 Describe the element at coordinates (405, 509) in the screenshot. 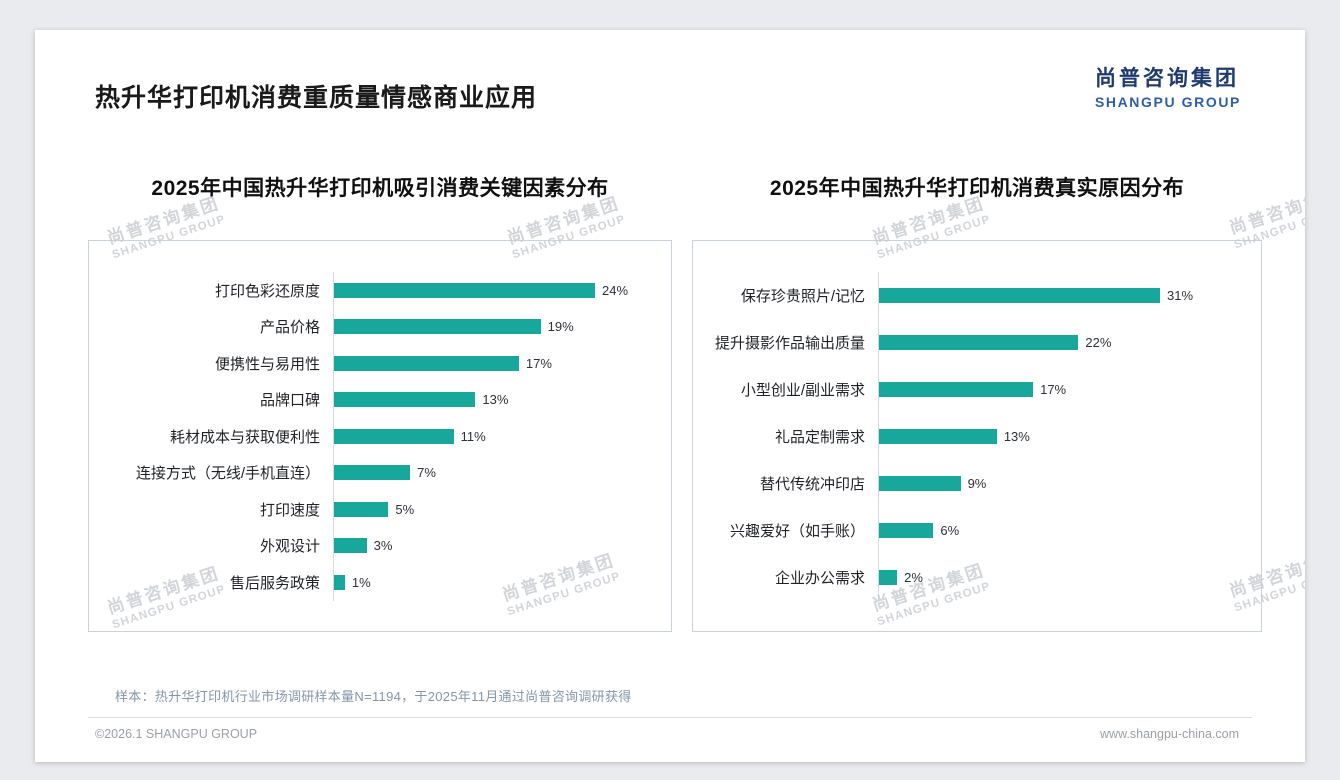

I see `value-label: 5%` at that location.